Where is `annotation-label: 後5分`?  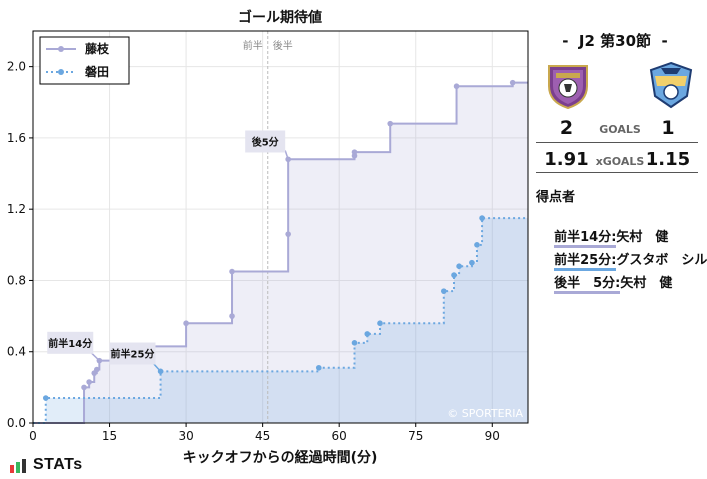
annotation-label: 後5分 is located at coordinates (265, 141).